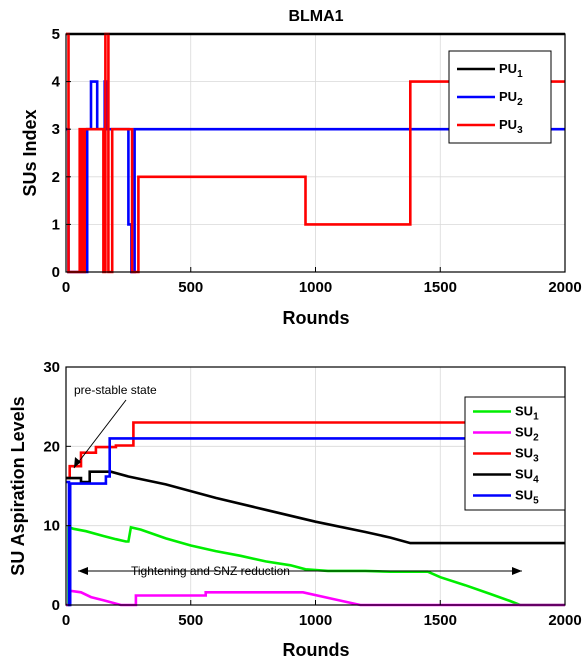  Describe the element at coordinates (51, 446) in the screenshot. I see `y-tick-label: 20` at that location.